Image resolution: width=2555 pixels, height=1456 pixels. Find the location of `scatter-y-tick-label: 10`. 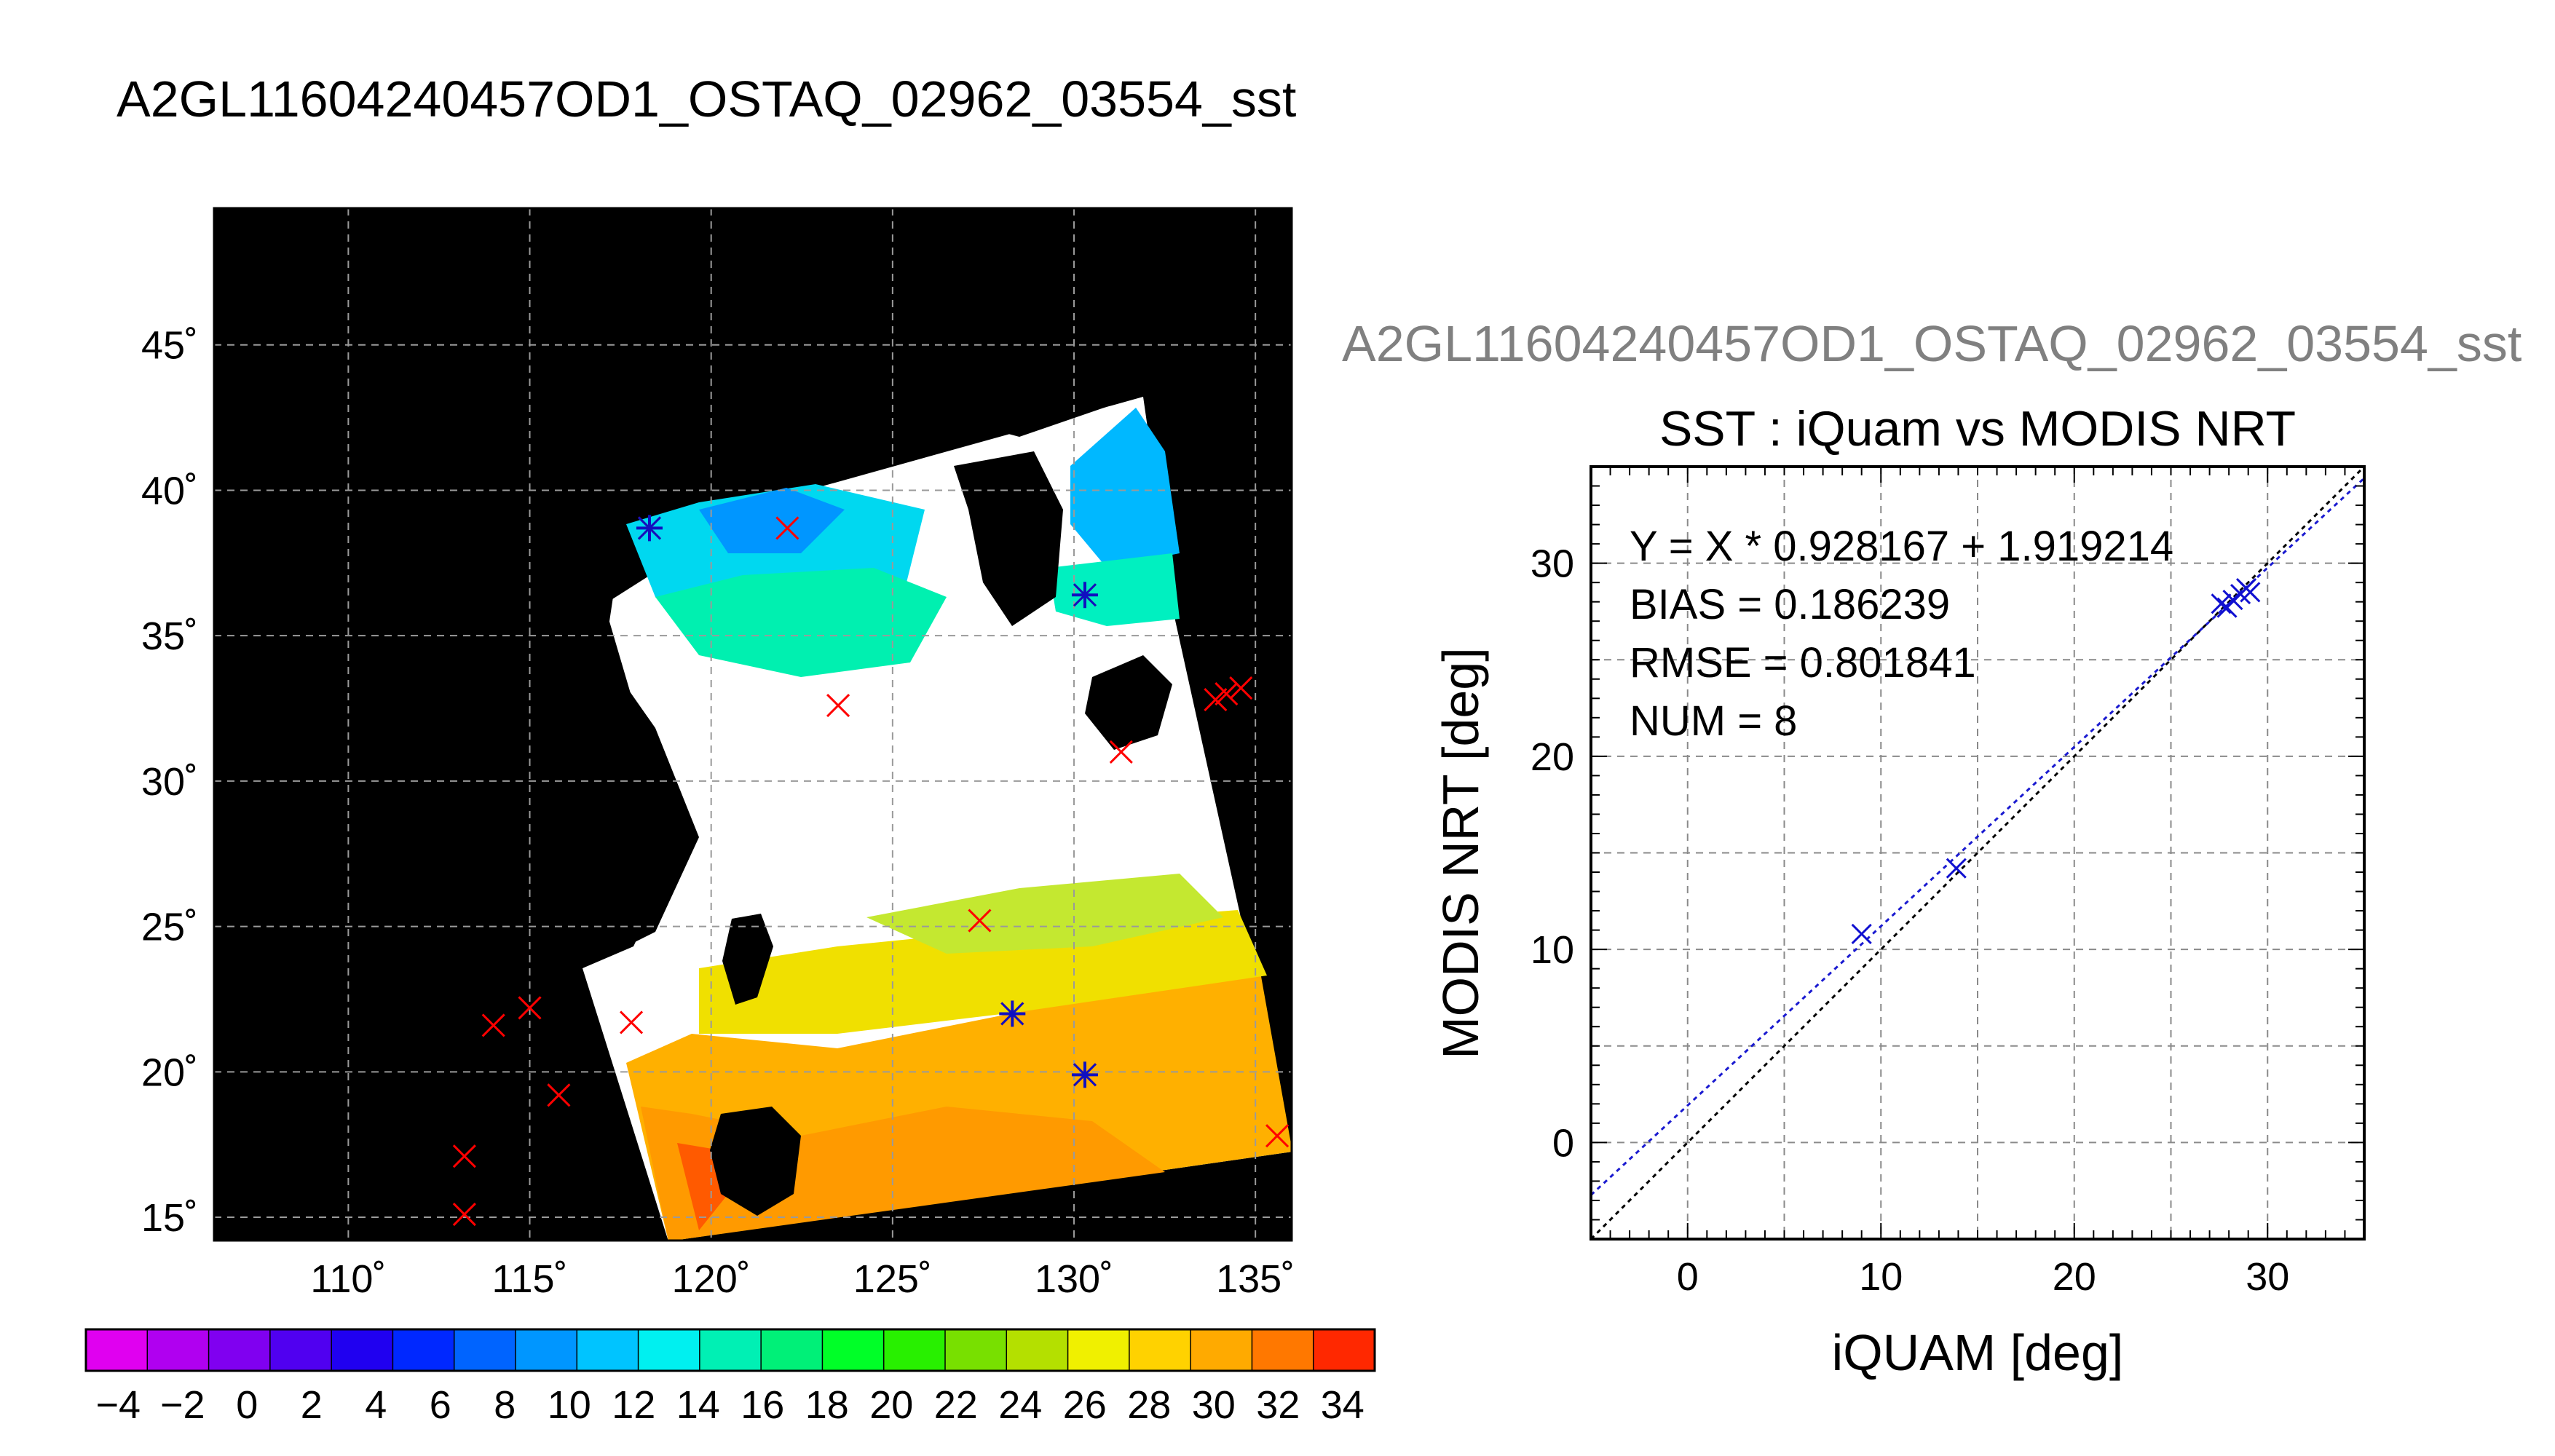

scatter-y-tick-label: 10 is located at coordinates (1552, 950).